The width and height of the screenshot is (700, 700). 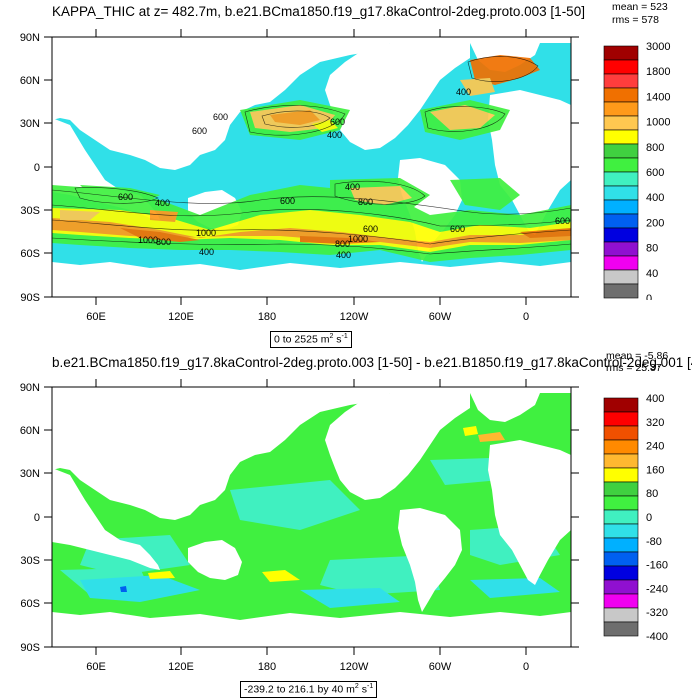 I want to click on panel1-colorbar-label: 400, so click(x=655, y=198).